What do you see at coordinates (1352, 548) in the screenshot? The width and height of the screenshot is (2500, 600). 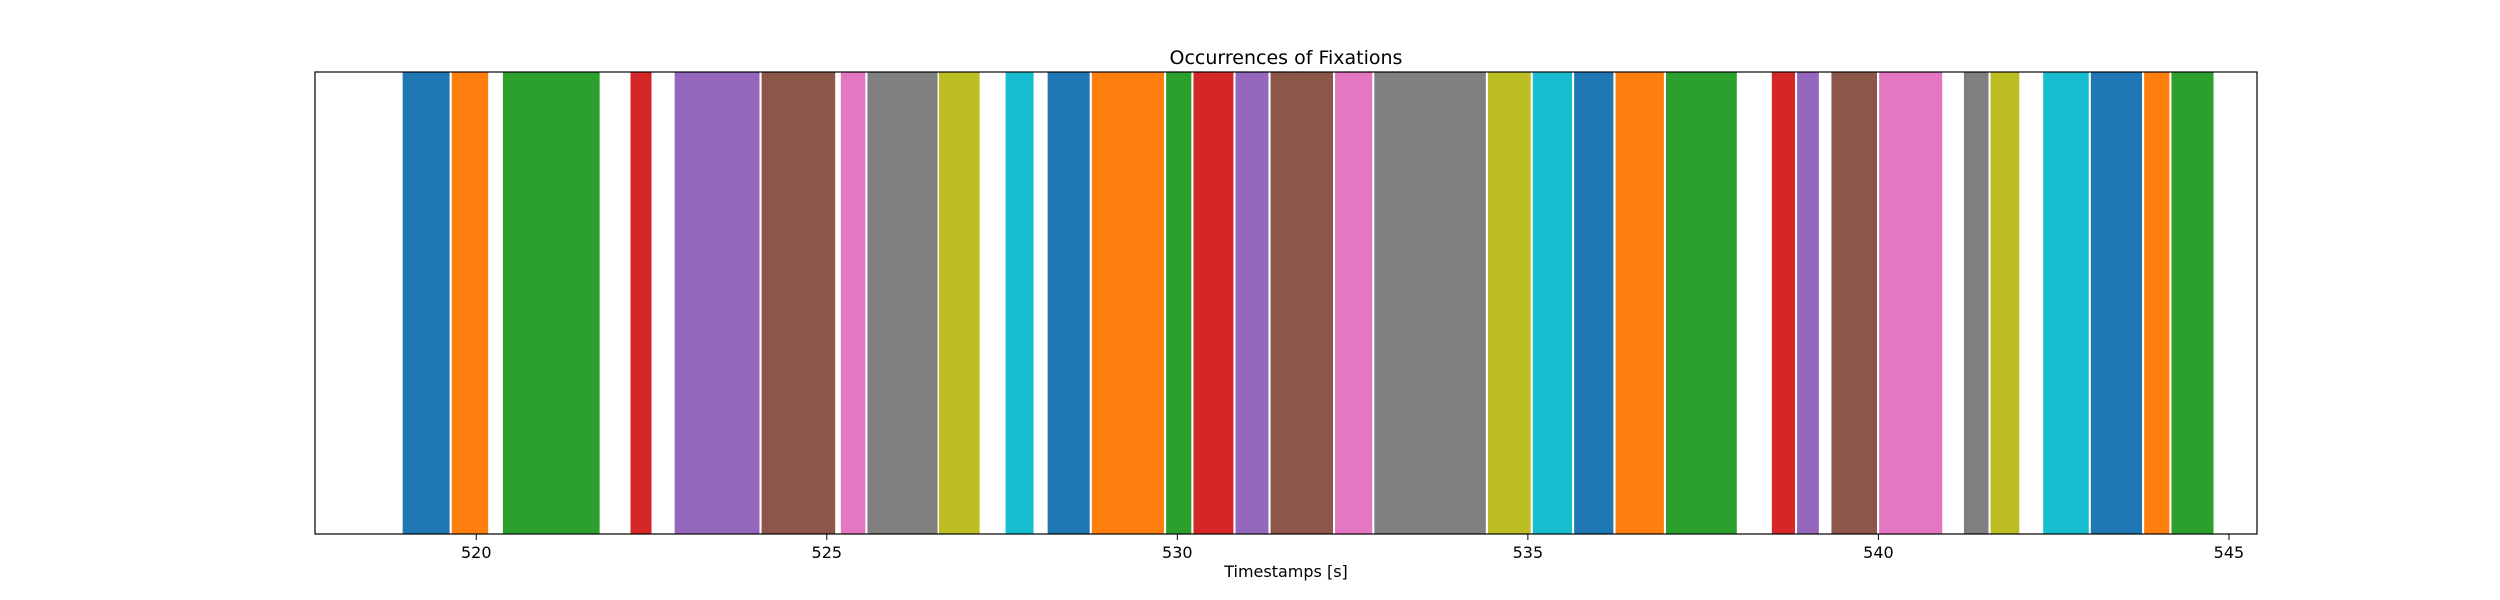 I see `x-axis: 520 525 530 535 540 545` at bounding box center [1352, 548].